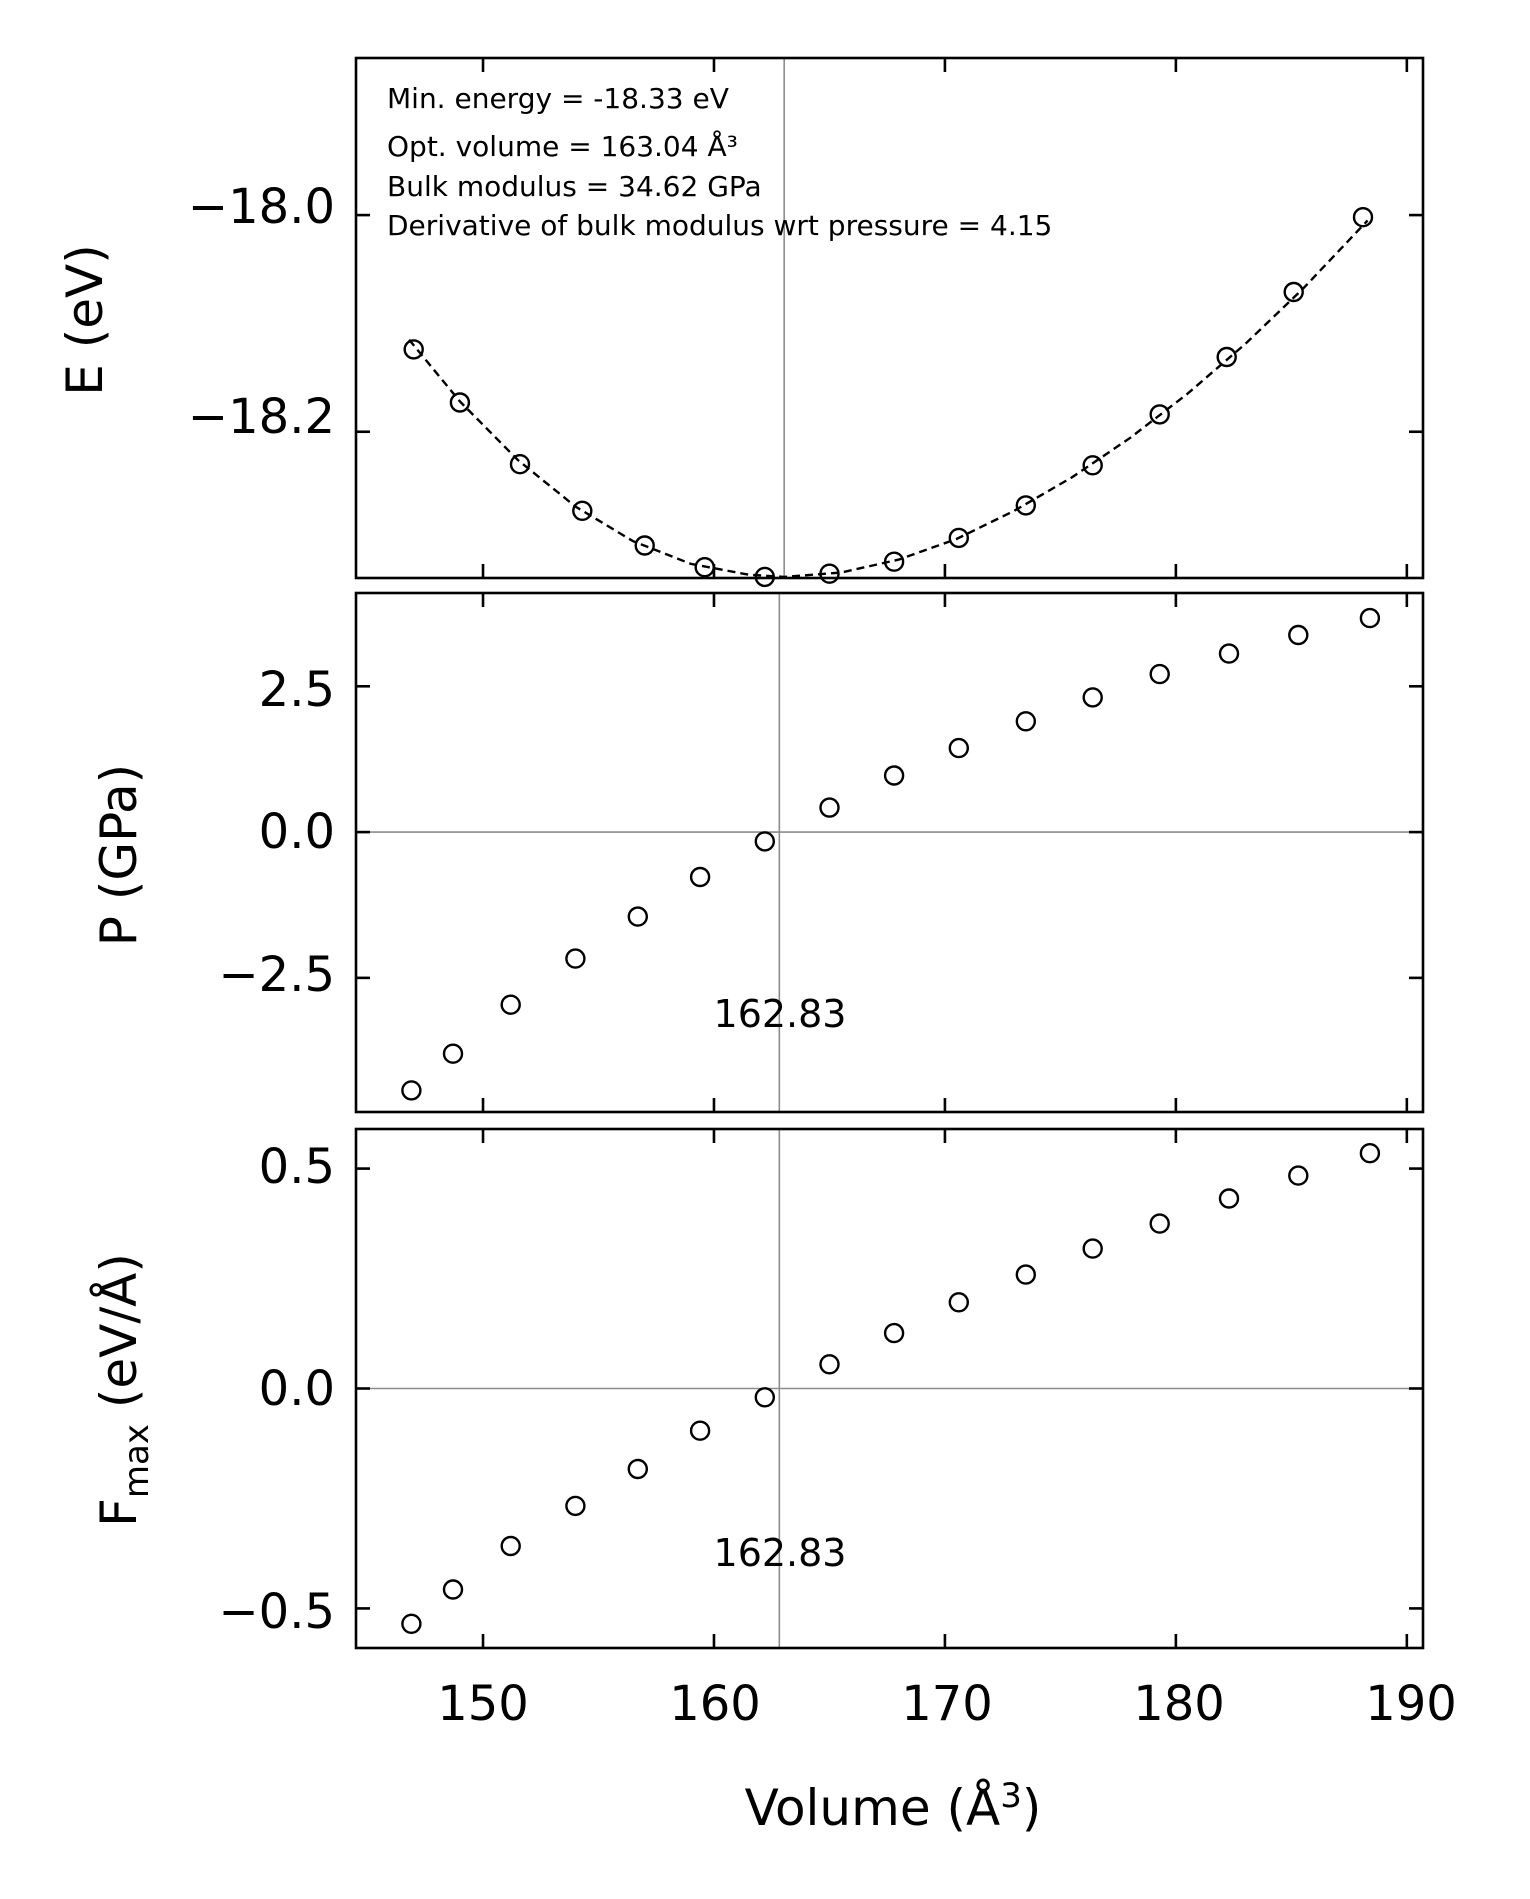 The height and width of the screenshot is (1899, 1530). What do you see at coordinates (297, 1389) in the screenshot?
I see `force-ytick-label: 0.0` at bounding box center [297, 1389].